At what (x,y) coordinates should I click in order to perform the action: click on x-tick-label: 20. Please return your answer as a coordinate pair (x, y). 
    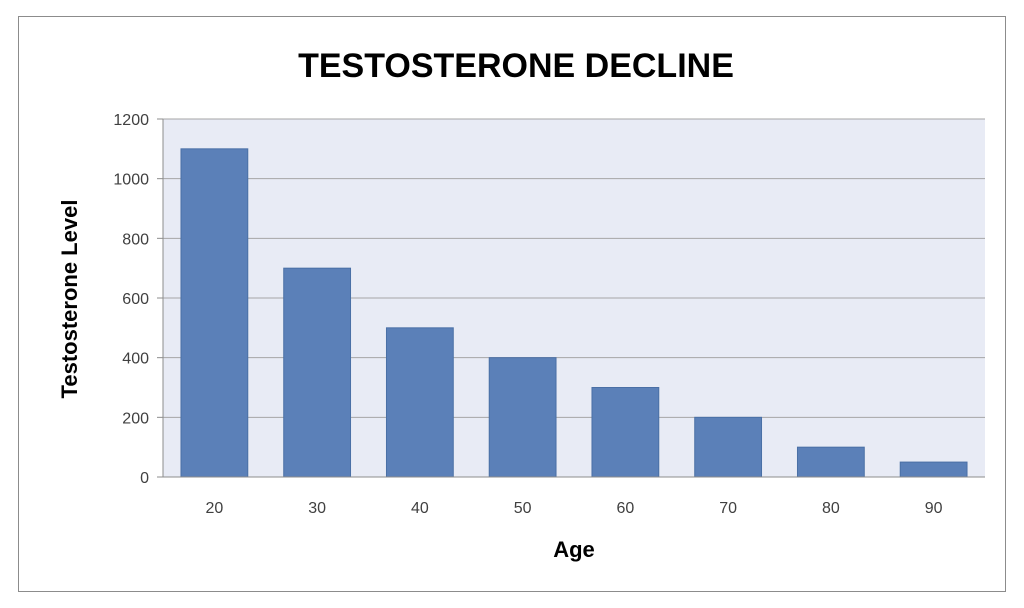
    Looking at the image, I should click on (214, 508).